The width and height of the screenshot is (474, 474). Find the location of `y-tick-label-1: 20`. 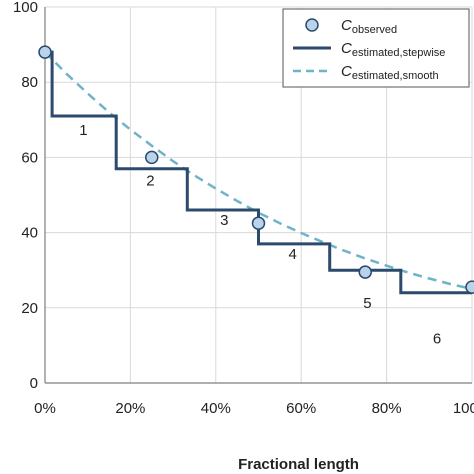

y-tick-label-1: 20 is located at coordinates (29, 308).